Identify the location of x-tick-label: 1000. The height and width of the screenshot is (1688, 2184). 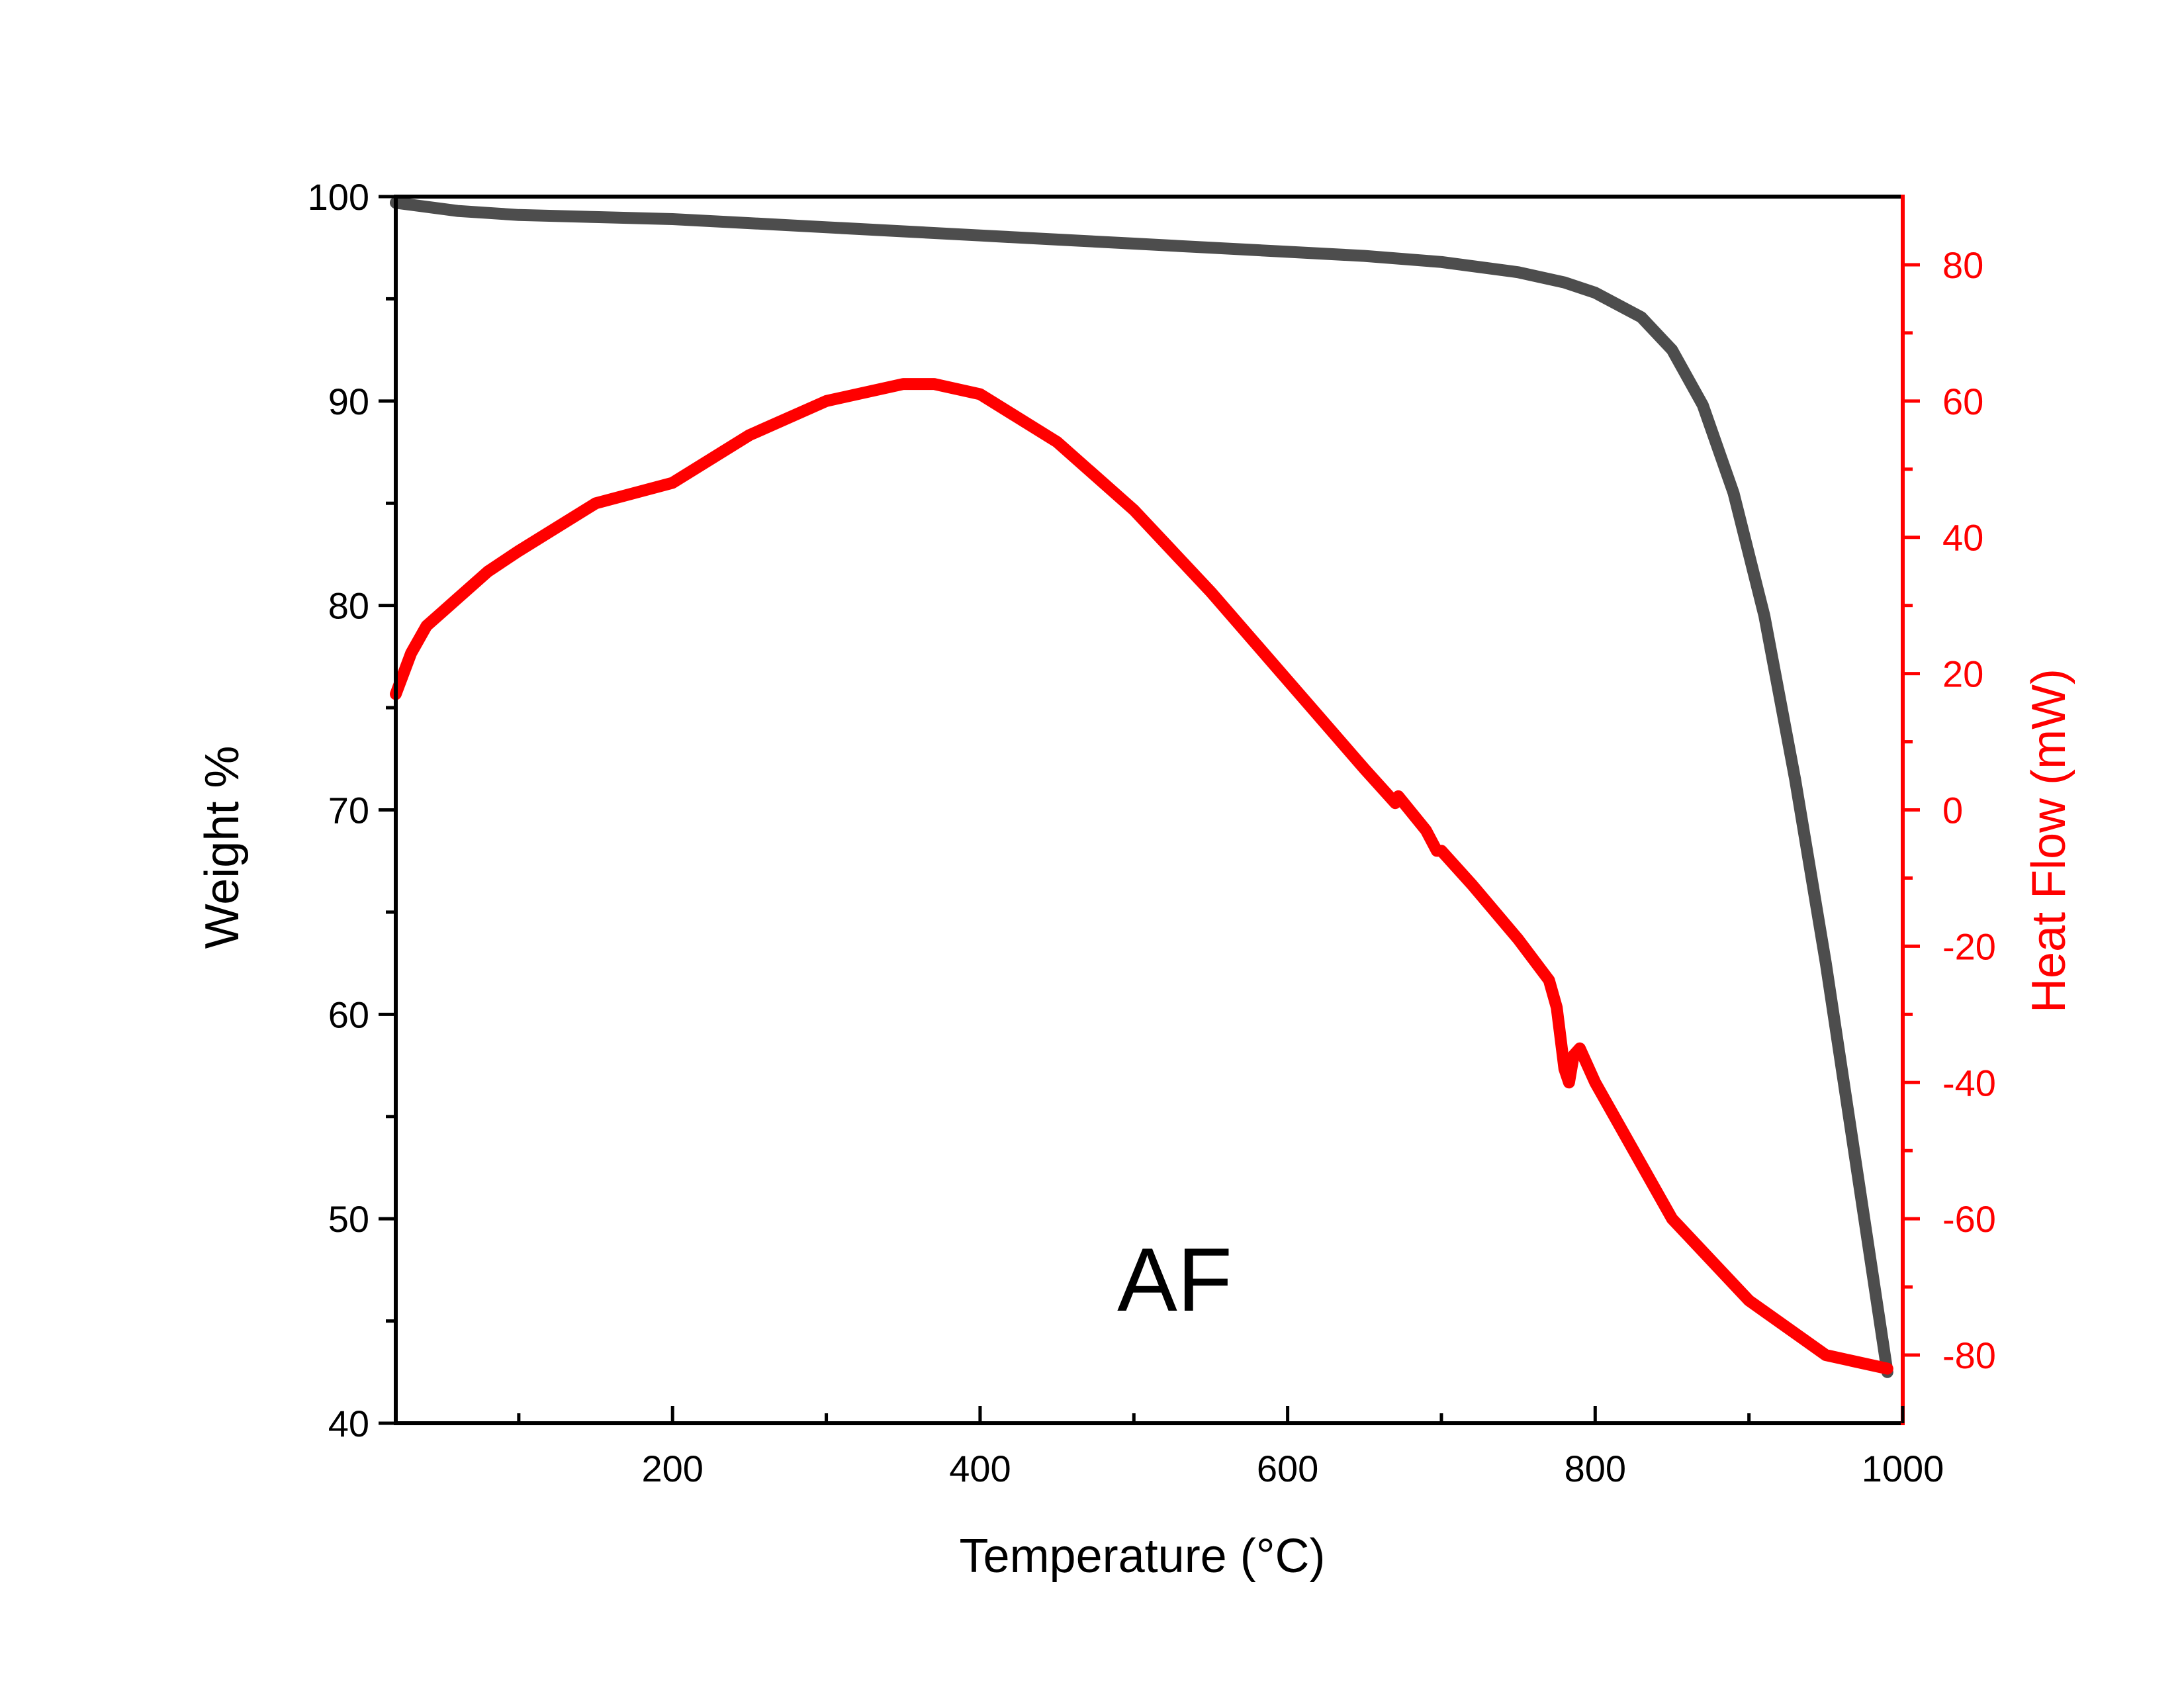
(1903, 1468).